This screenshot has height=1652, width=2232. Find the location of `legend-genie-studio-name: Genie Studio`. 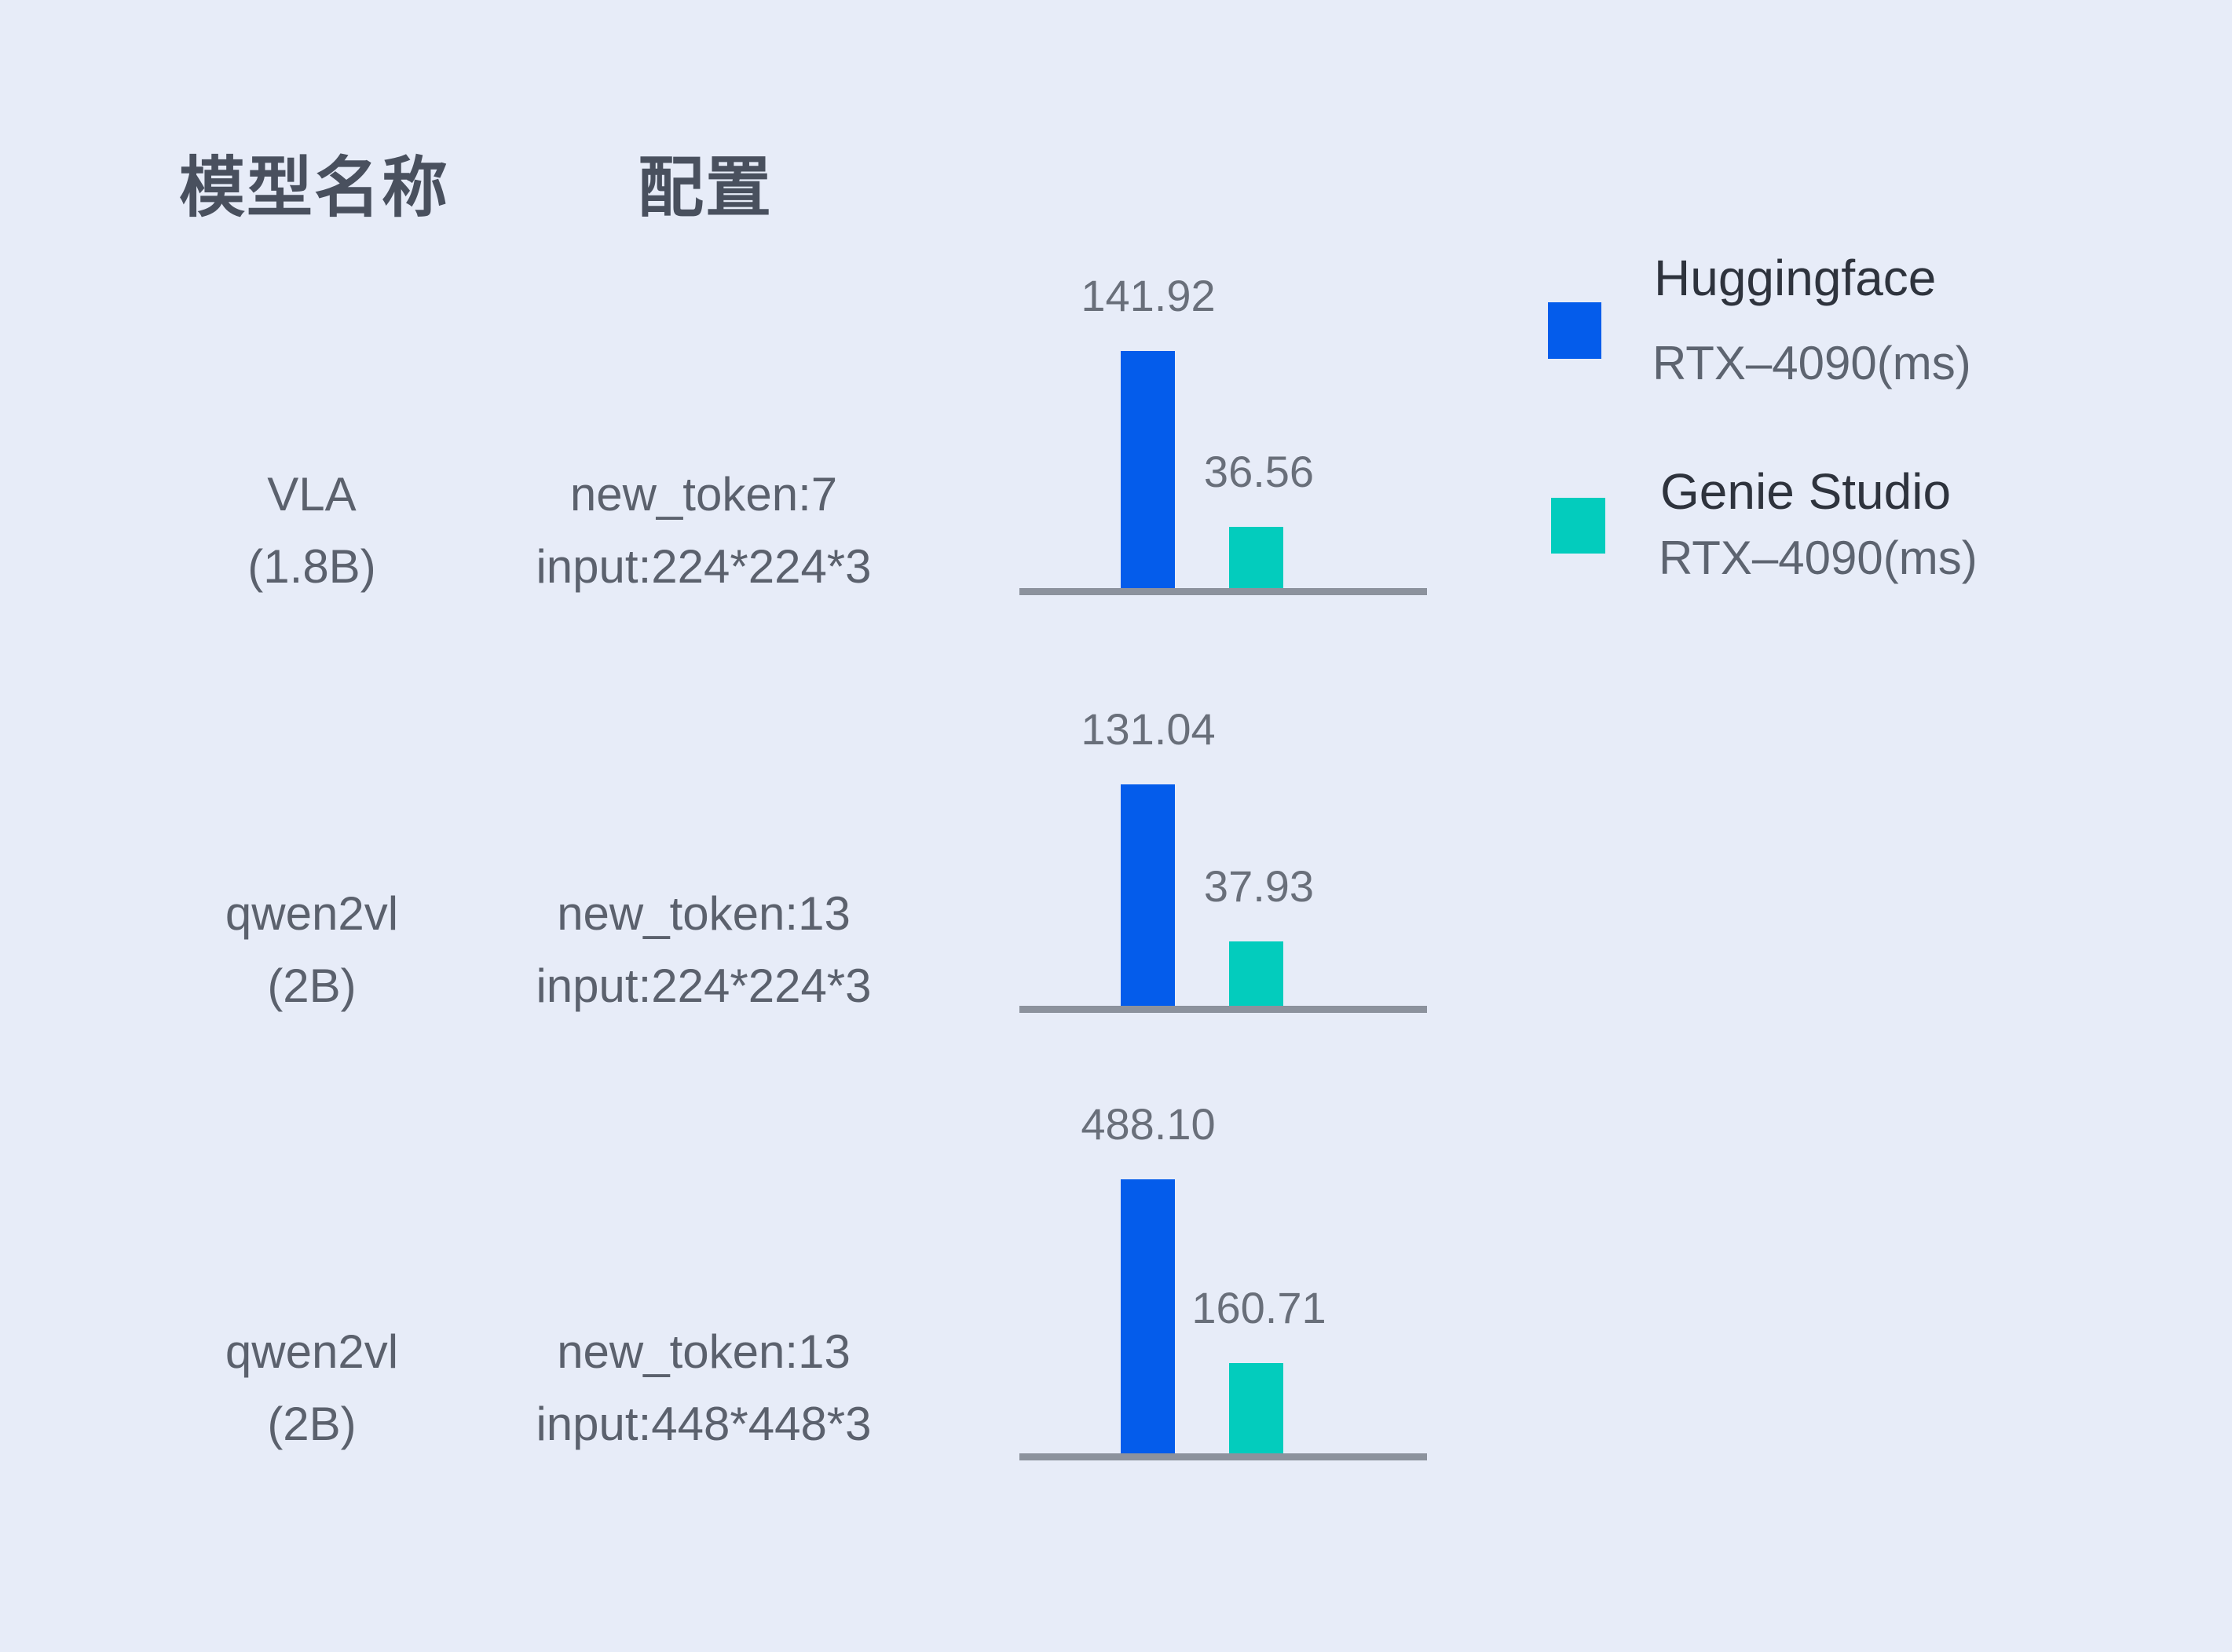

legend-genie-studio-name: Genie Studio is located at coordinates (1806, 491).